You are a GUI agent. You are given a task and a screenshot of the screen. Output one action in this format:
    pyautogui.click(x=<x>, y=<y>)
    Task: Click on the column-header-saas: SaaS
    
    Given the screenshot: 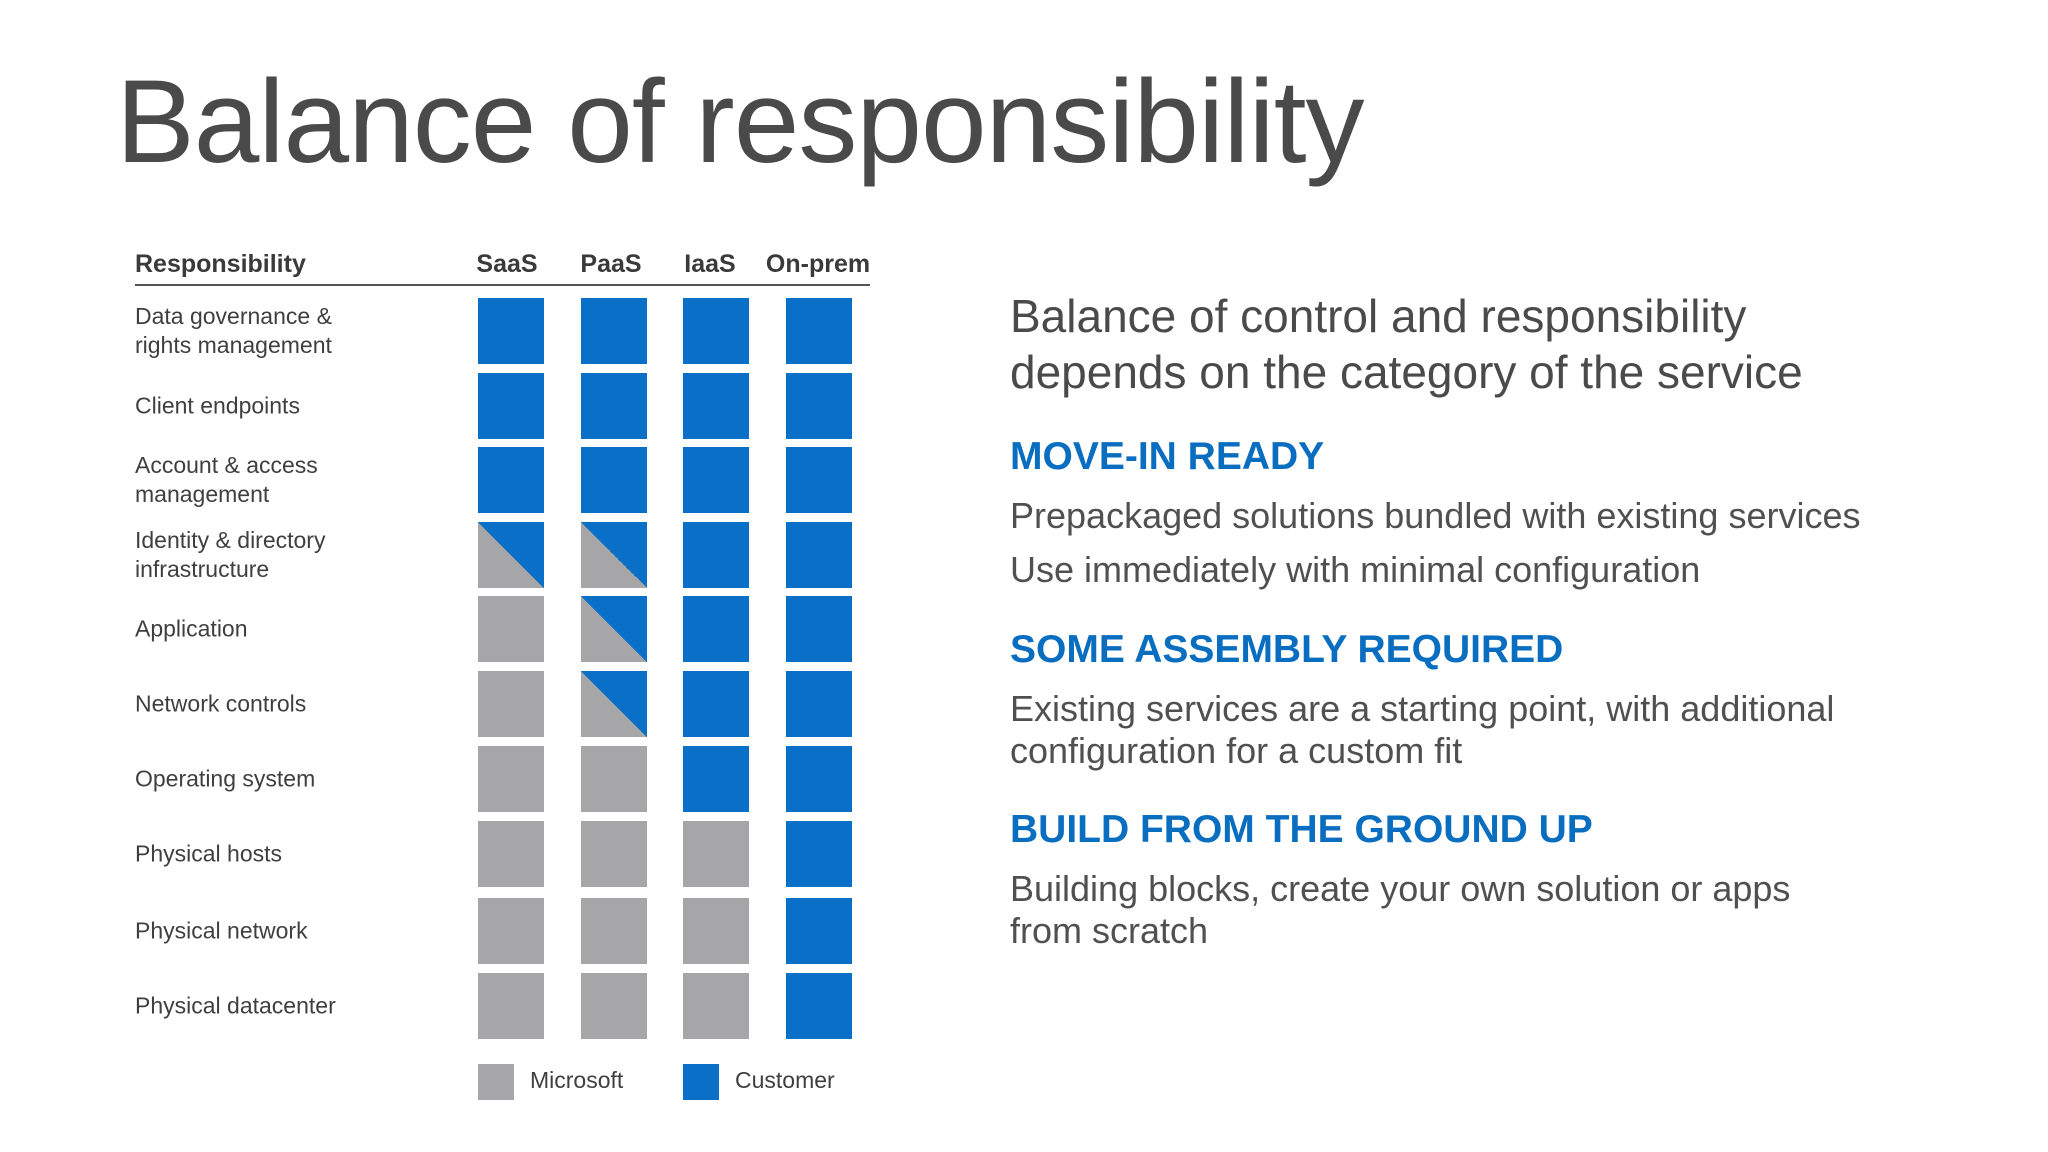 What is the action you would take?
    pyautogui.click(x=507, y=264)
    